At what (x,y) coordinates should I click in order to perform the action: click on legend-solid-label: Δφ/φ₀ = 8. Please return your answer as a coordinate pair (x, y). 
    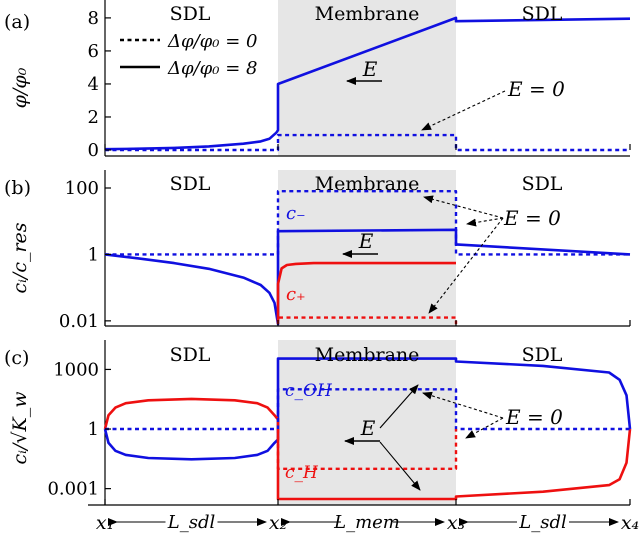
    Looking at the image, I should click on (212, 68).